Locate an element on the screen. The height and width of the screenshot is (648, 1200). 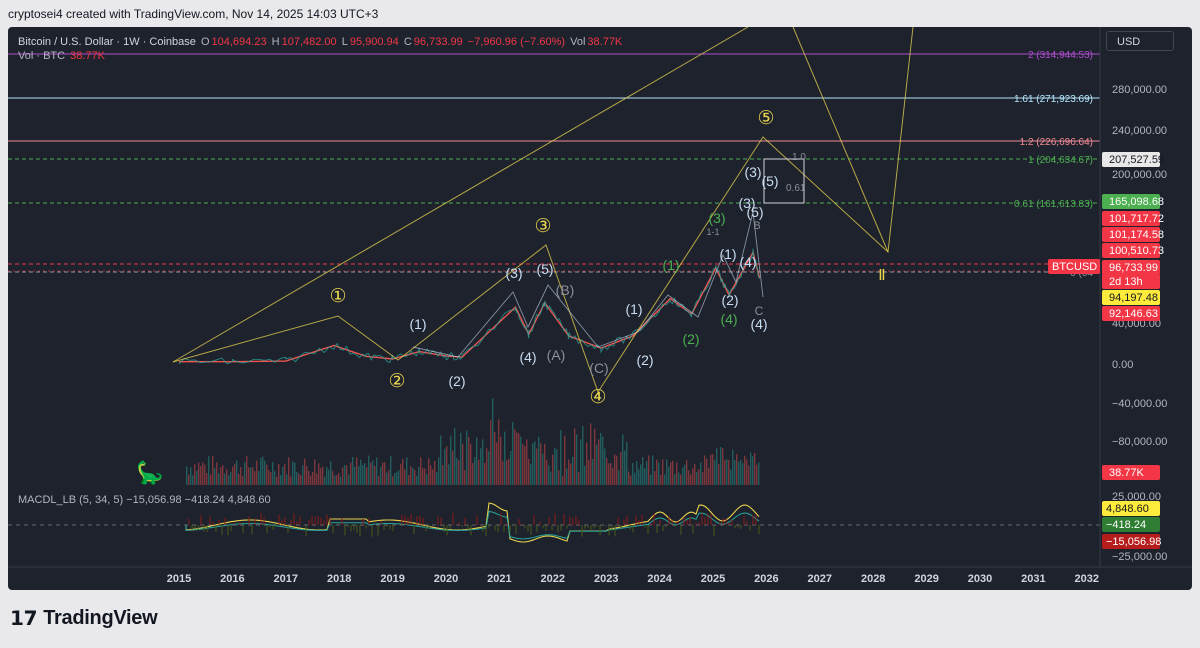
macd-value-3: 4,848.60 is located at coordinates (249, 500).